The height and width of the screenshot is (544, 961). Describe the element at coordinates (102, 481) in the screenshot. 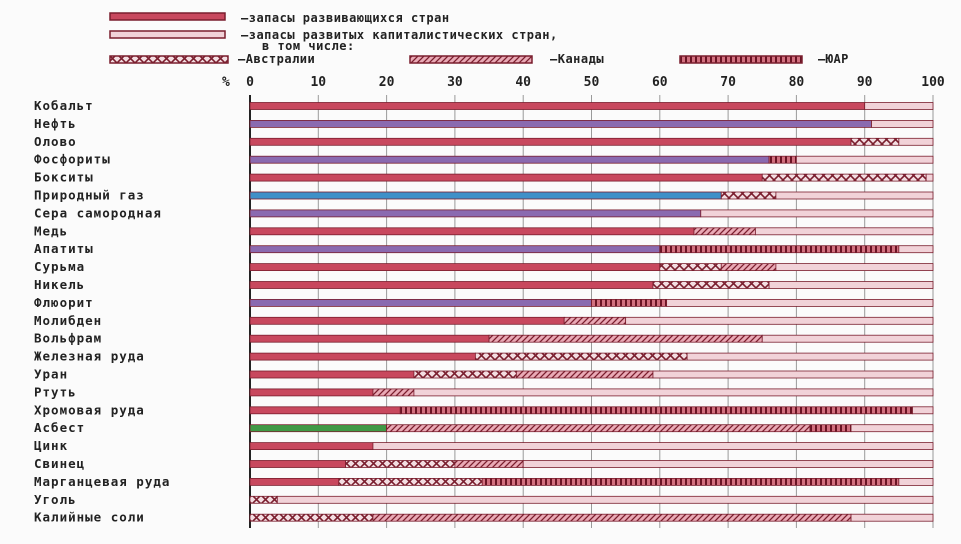

I see `category-label: Марганцевая руда` at that location.